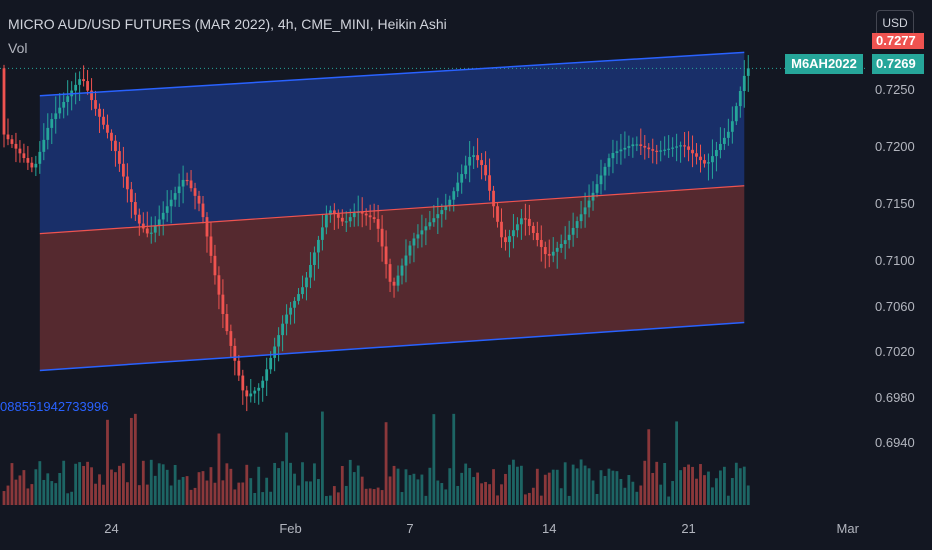  Describe the element at coordinates (549, 528) in the screenshot. I see `time-tick-label: 14` at that location.